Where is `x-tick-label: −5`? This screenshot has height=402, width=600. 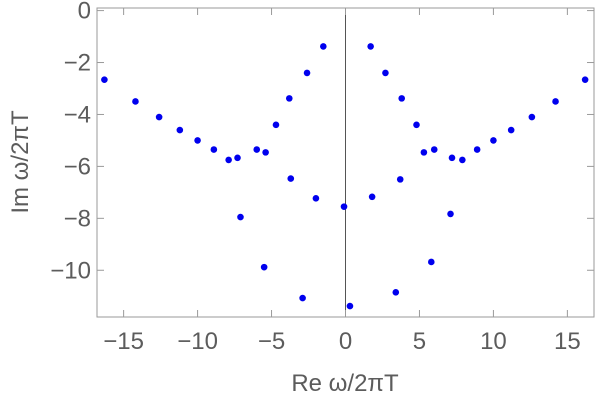
x-tick-label: −5 is located at coordinates (271, 341).